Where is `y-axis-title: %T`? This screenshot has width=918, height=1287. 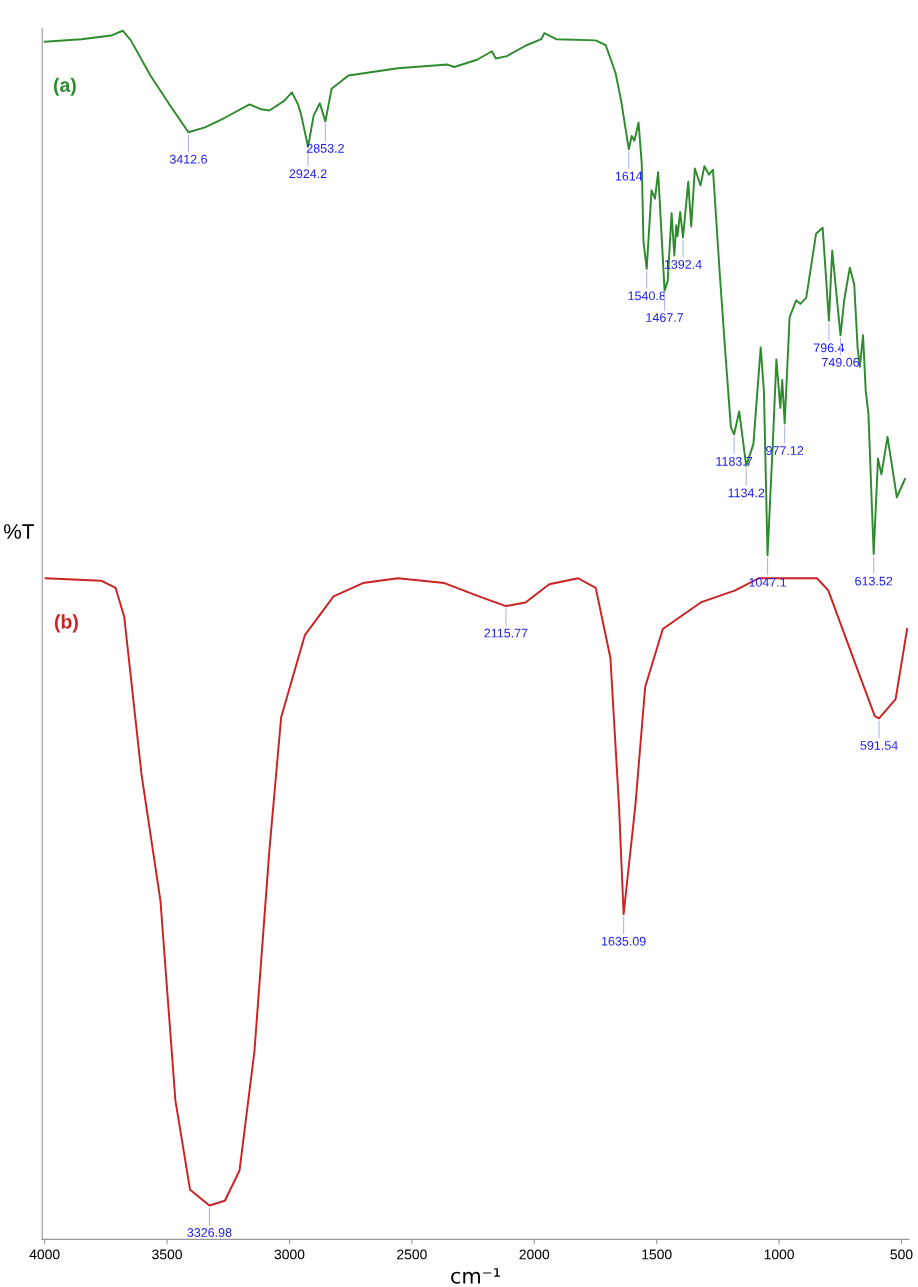 y-axis-title: %T is located at coordinates (18, 531).